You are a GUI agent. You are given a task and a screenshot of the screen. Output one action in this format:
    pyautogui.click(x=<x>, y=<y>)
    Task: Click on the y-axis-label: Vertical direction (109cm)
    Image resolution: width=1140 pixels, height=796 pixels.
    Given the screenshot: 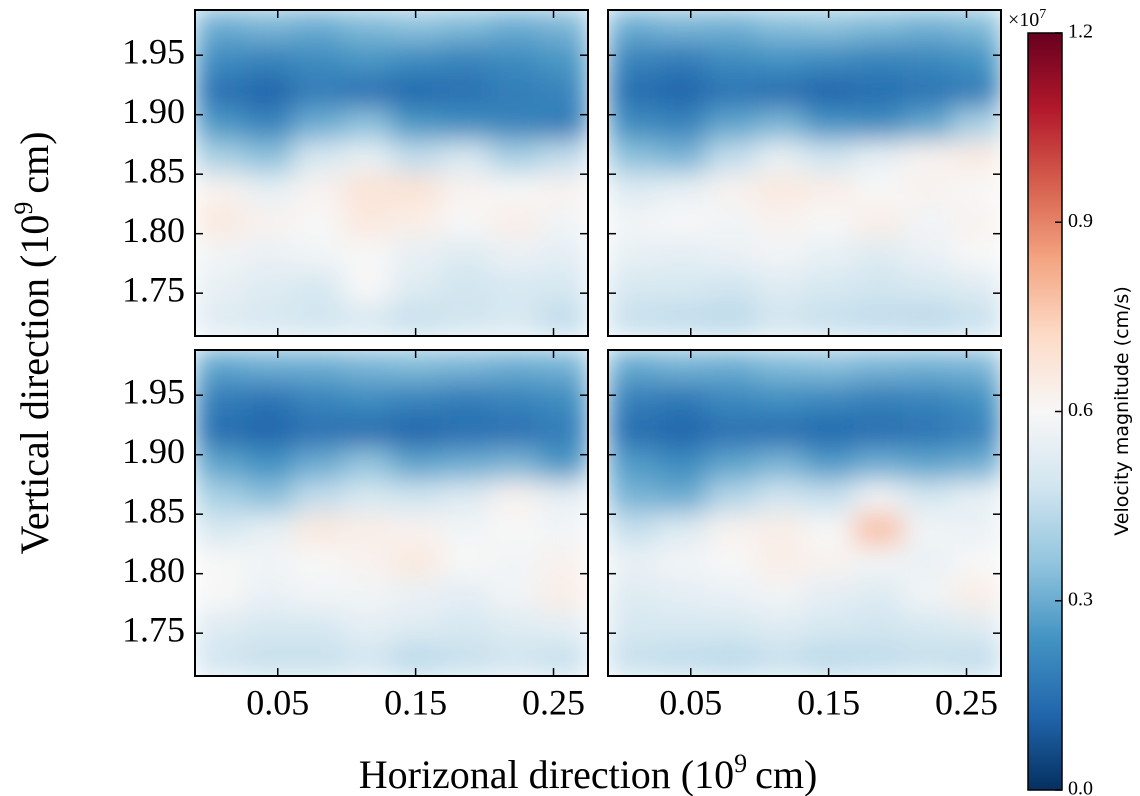 What is the action you would take?
    pyautogui.click(x=33, y=342)
    